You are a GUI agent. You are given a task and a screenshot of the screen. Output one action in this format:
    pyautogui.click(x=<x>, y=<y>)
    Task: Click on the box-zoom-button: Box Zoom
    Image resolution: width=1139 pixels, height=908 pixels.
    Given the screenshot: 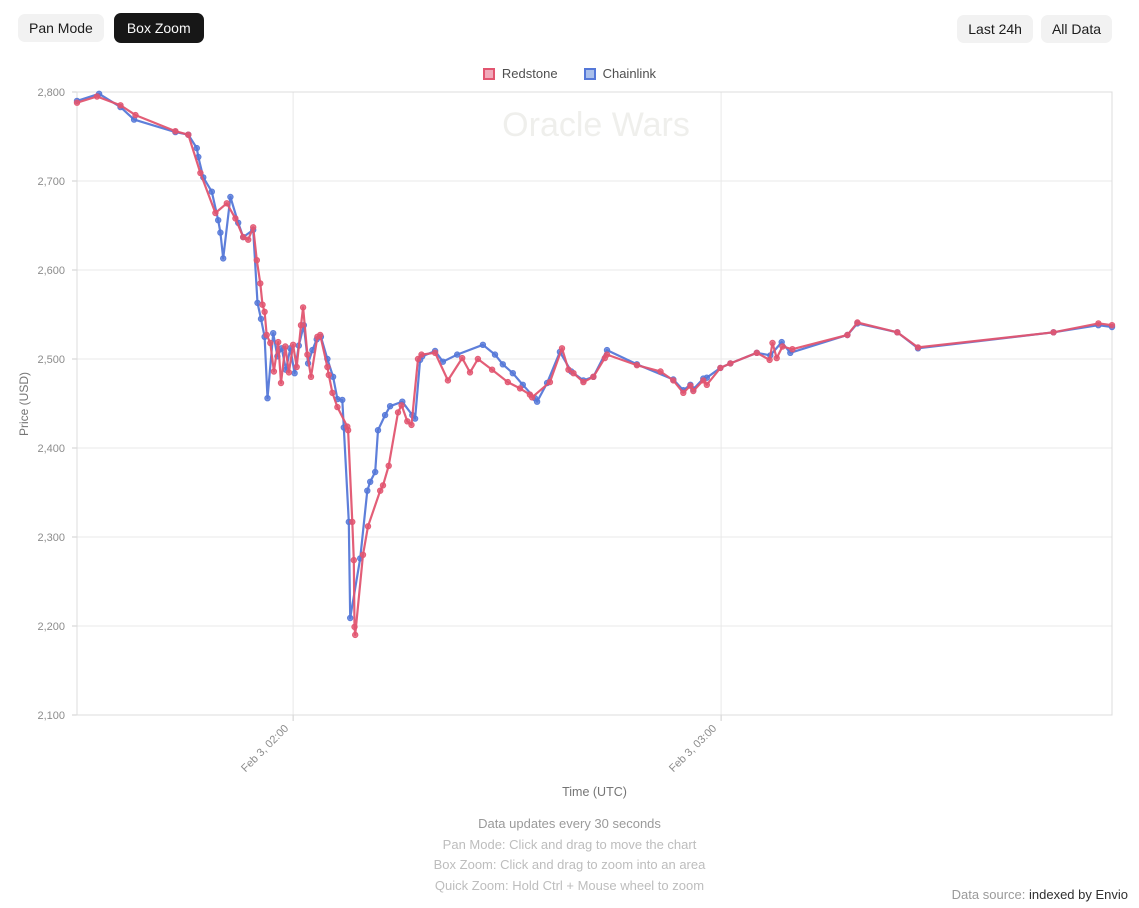 What is the action you would take?
    pyautogui.click(x=158, y=28)
    